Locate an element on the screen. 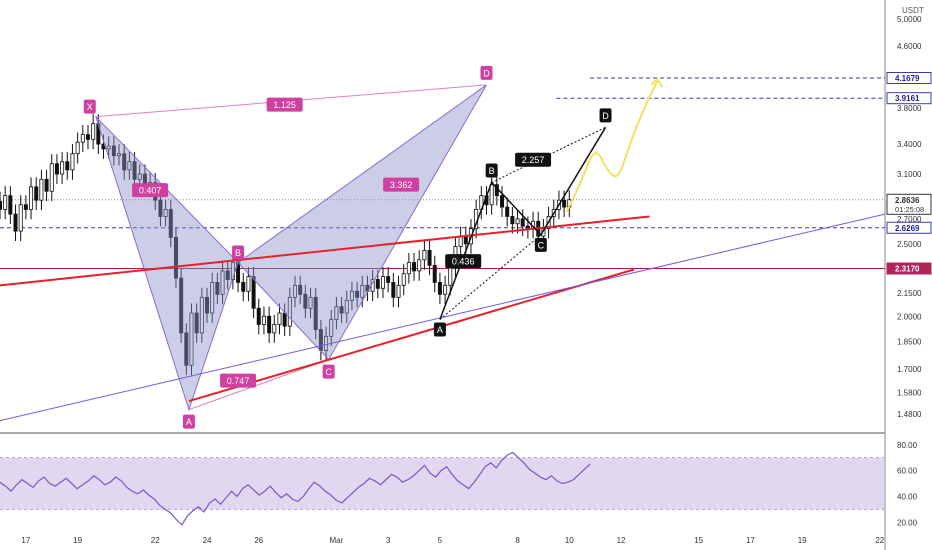  rsi-tick-3: 20.00 is located at coordinates (907, 522).